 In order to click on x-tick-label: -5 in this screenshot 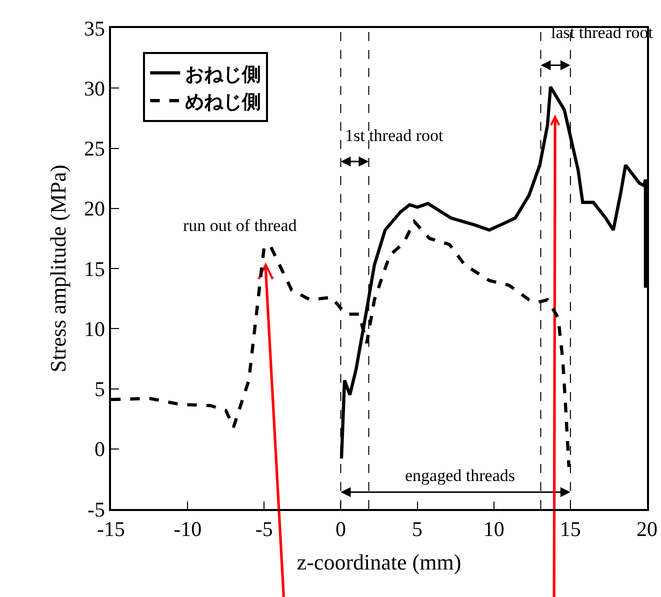, I will do `click(264, 528)`.